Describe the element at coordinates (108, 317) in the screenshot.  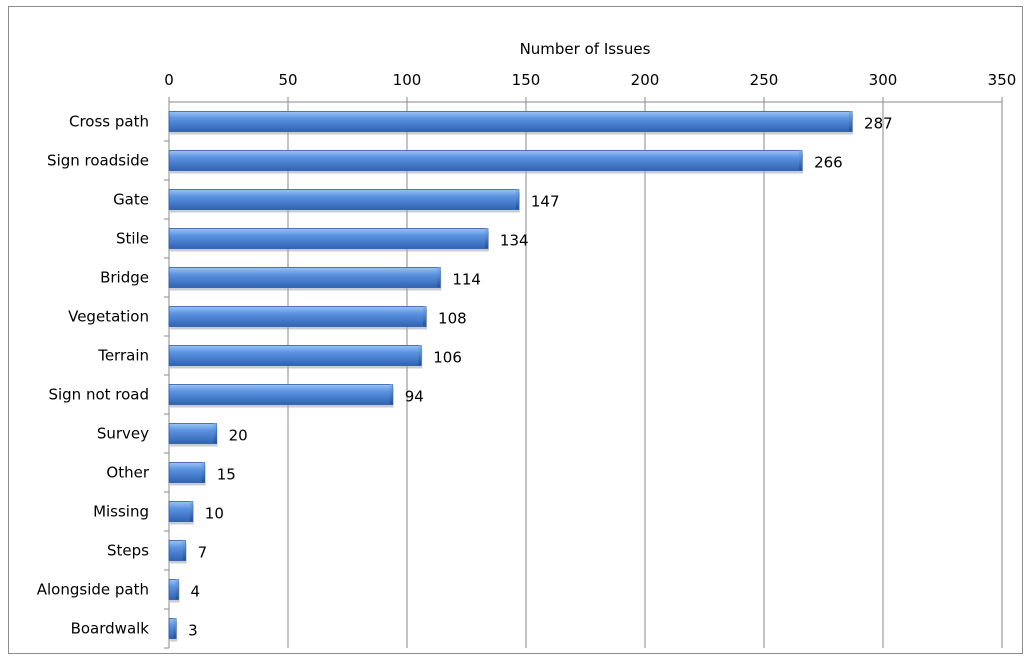
I see `category-label: Vegetation` at that location.